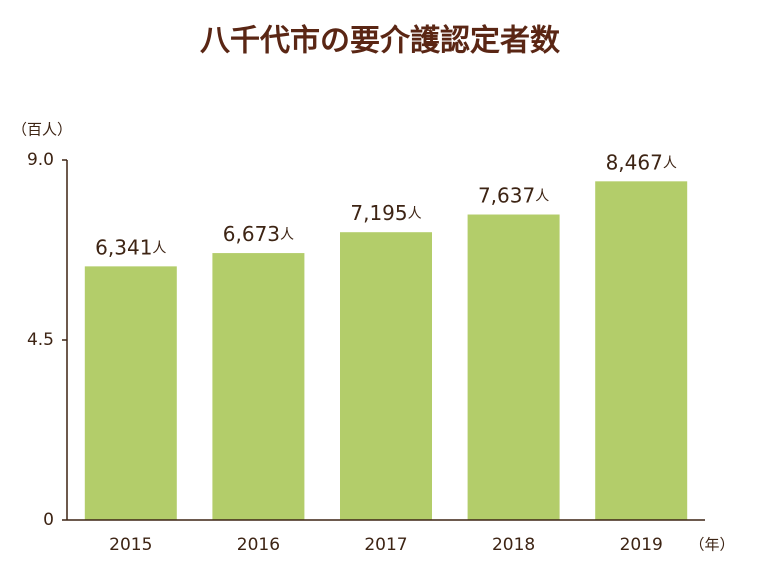  I want to click on y-tick-label: 0, so click(48, 520).